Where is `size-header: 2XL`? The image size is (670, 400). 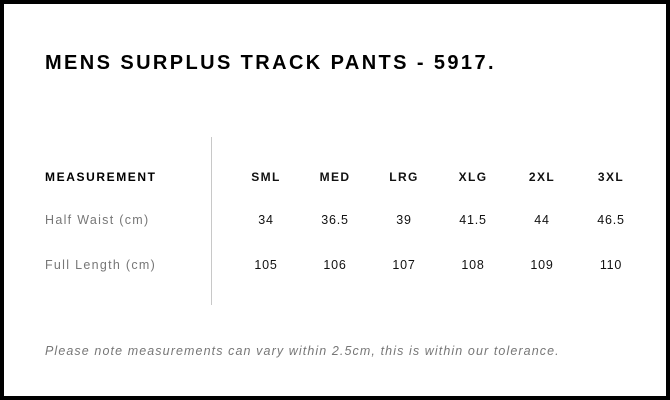
size-header: 2XL is located at coordinates (542, 177).